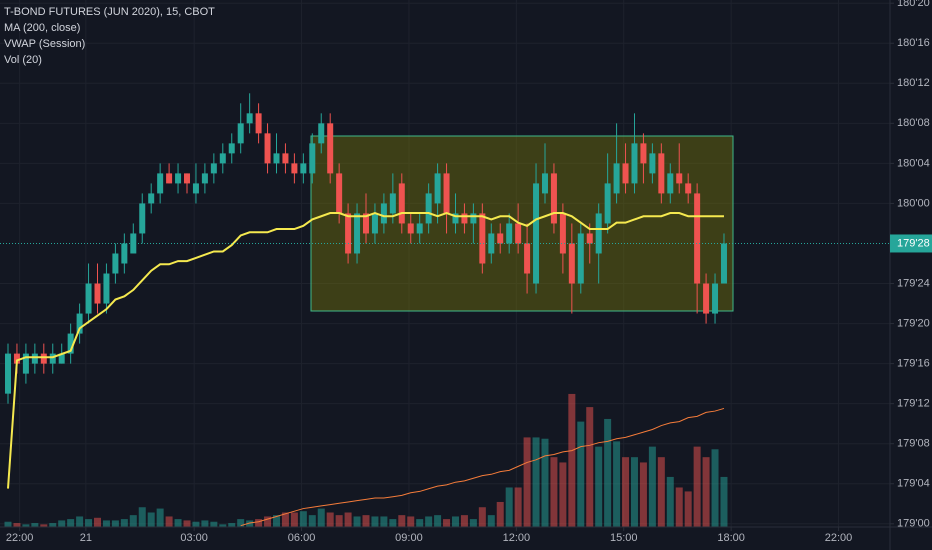 The height and width of the screenshot is (550, 932). I want to click on x-tick-label: 12:00, so click(517, 538).